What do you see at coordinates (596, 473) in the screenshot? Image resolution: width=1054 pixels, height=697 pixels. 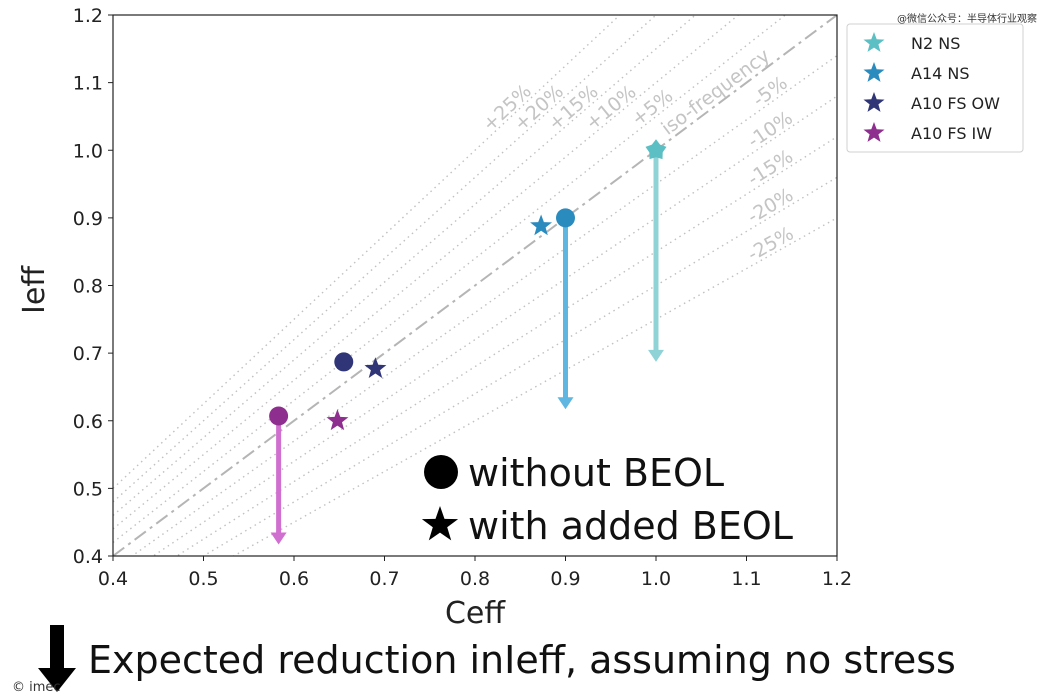 I see `without-beol-label: without BEOL` at bounding box center [596, 473].